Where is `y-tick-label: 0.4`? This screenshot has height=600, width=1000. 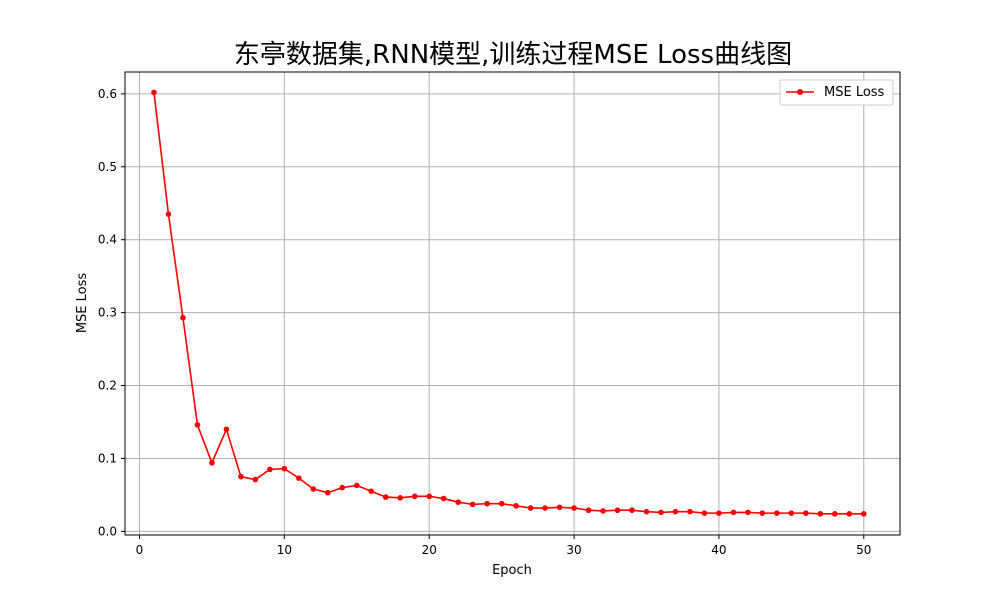 y-tick-label: 0.4 is located at coordinates (107, 240).